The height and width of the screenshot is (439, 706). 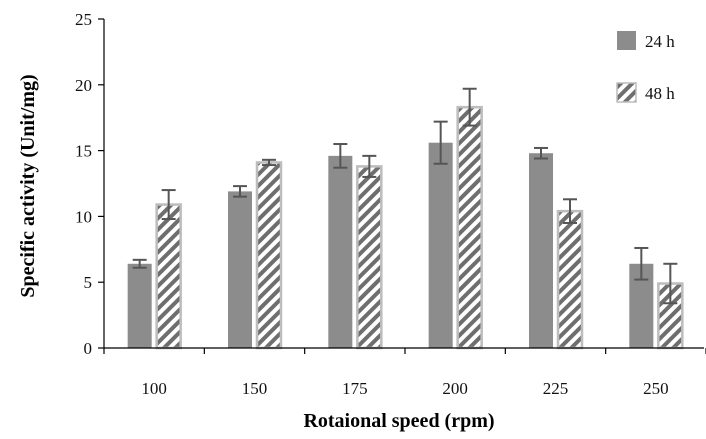 What do you see at coordinates (626, 40) in the screenshot?
I see `legend-swatch-24h` at bounding box center [626, 40].